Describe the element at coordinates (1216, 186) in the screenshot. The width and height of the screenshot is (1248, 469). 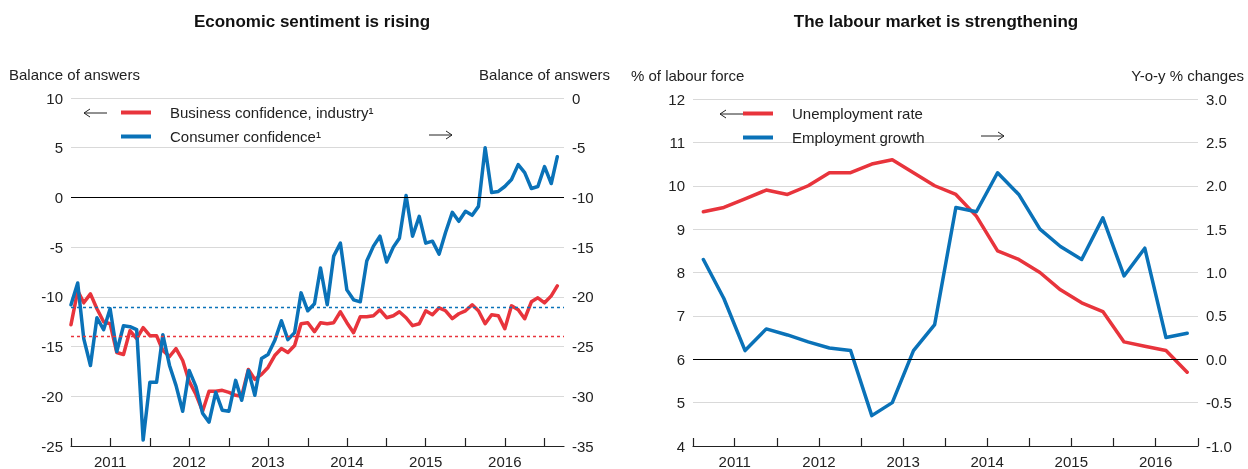
I see `y2-tick-label: 2.0` at that location.